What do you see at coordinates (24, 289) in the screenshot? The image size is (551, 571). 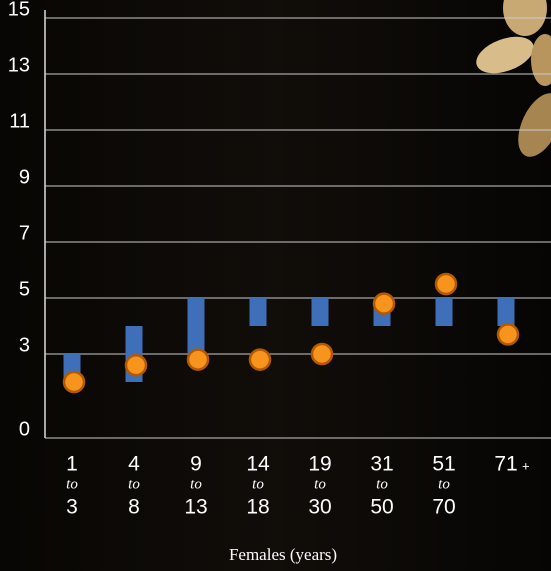 I see `y-tick-label: 5` at bounding box center [24, 289].